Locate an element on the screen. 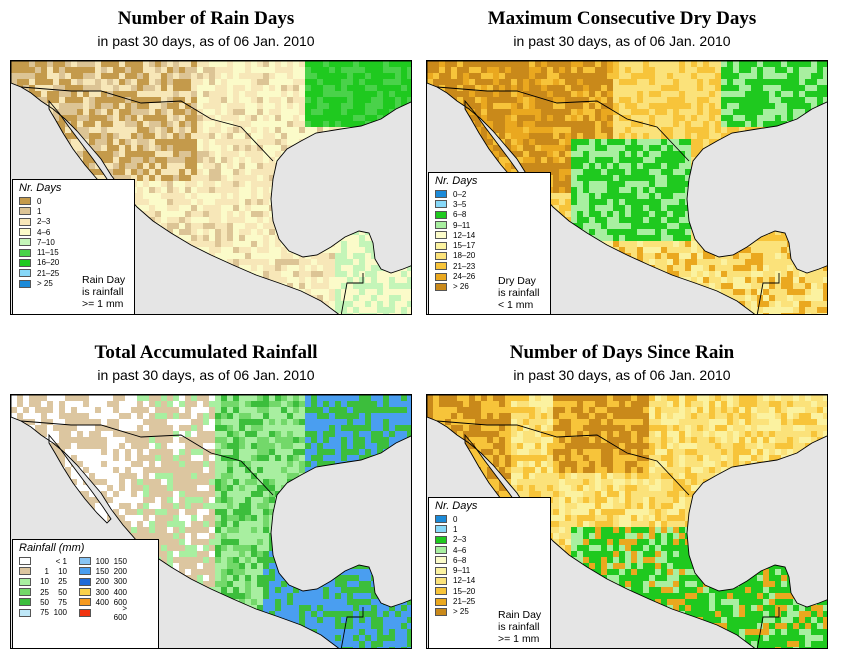 The height and width of the screenshot is (658, 846). legend-label: 3–5 is located at coordinates (460, 204).